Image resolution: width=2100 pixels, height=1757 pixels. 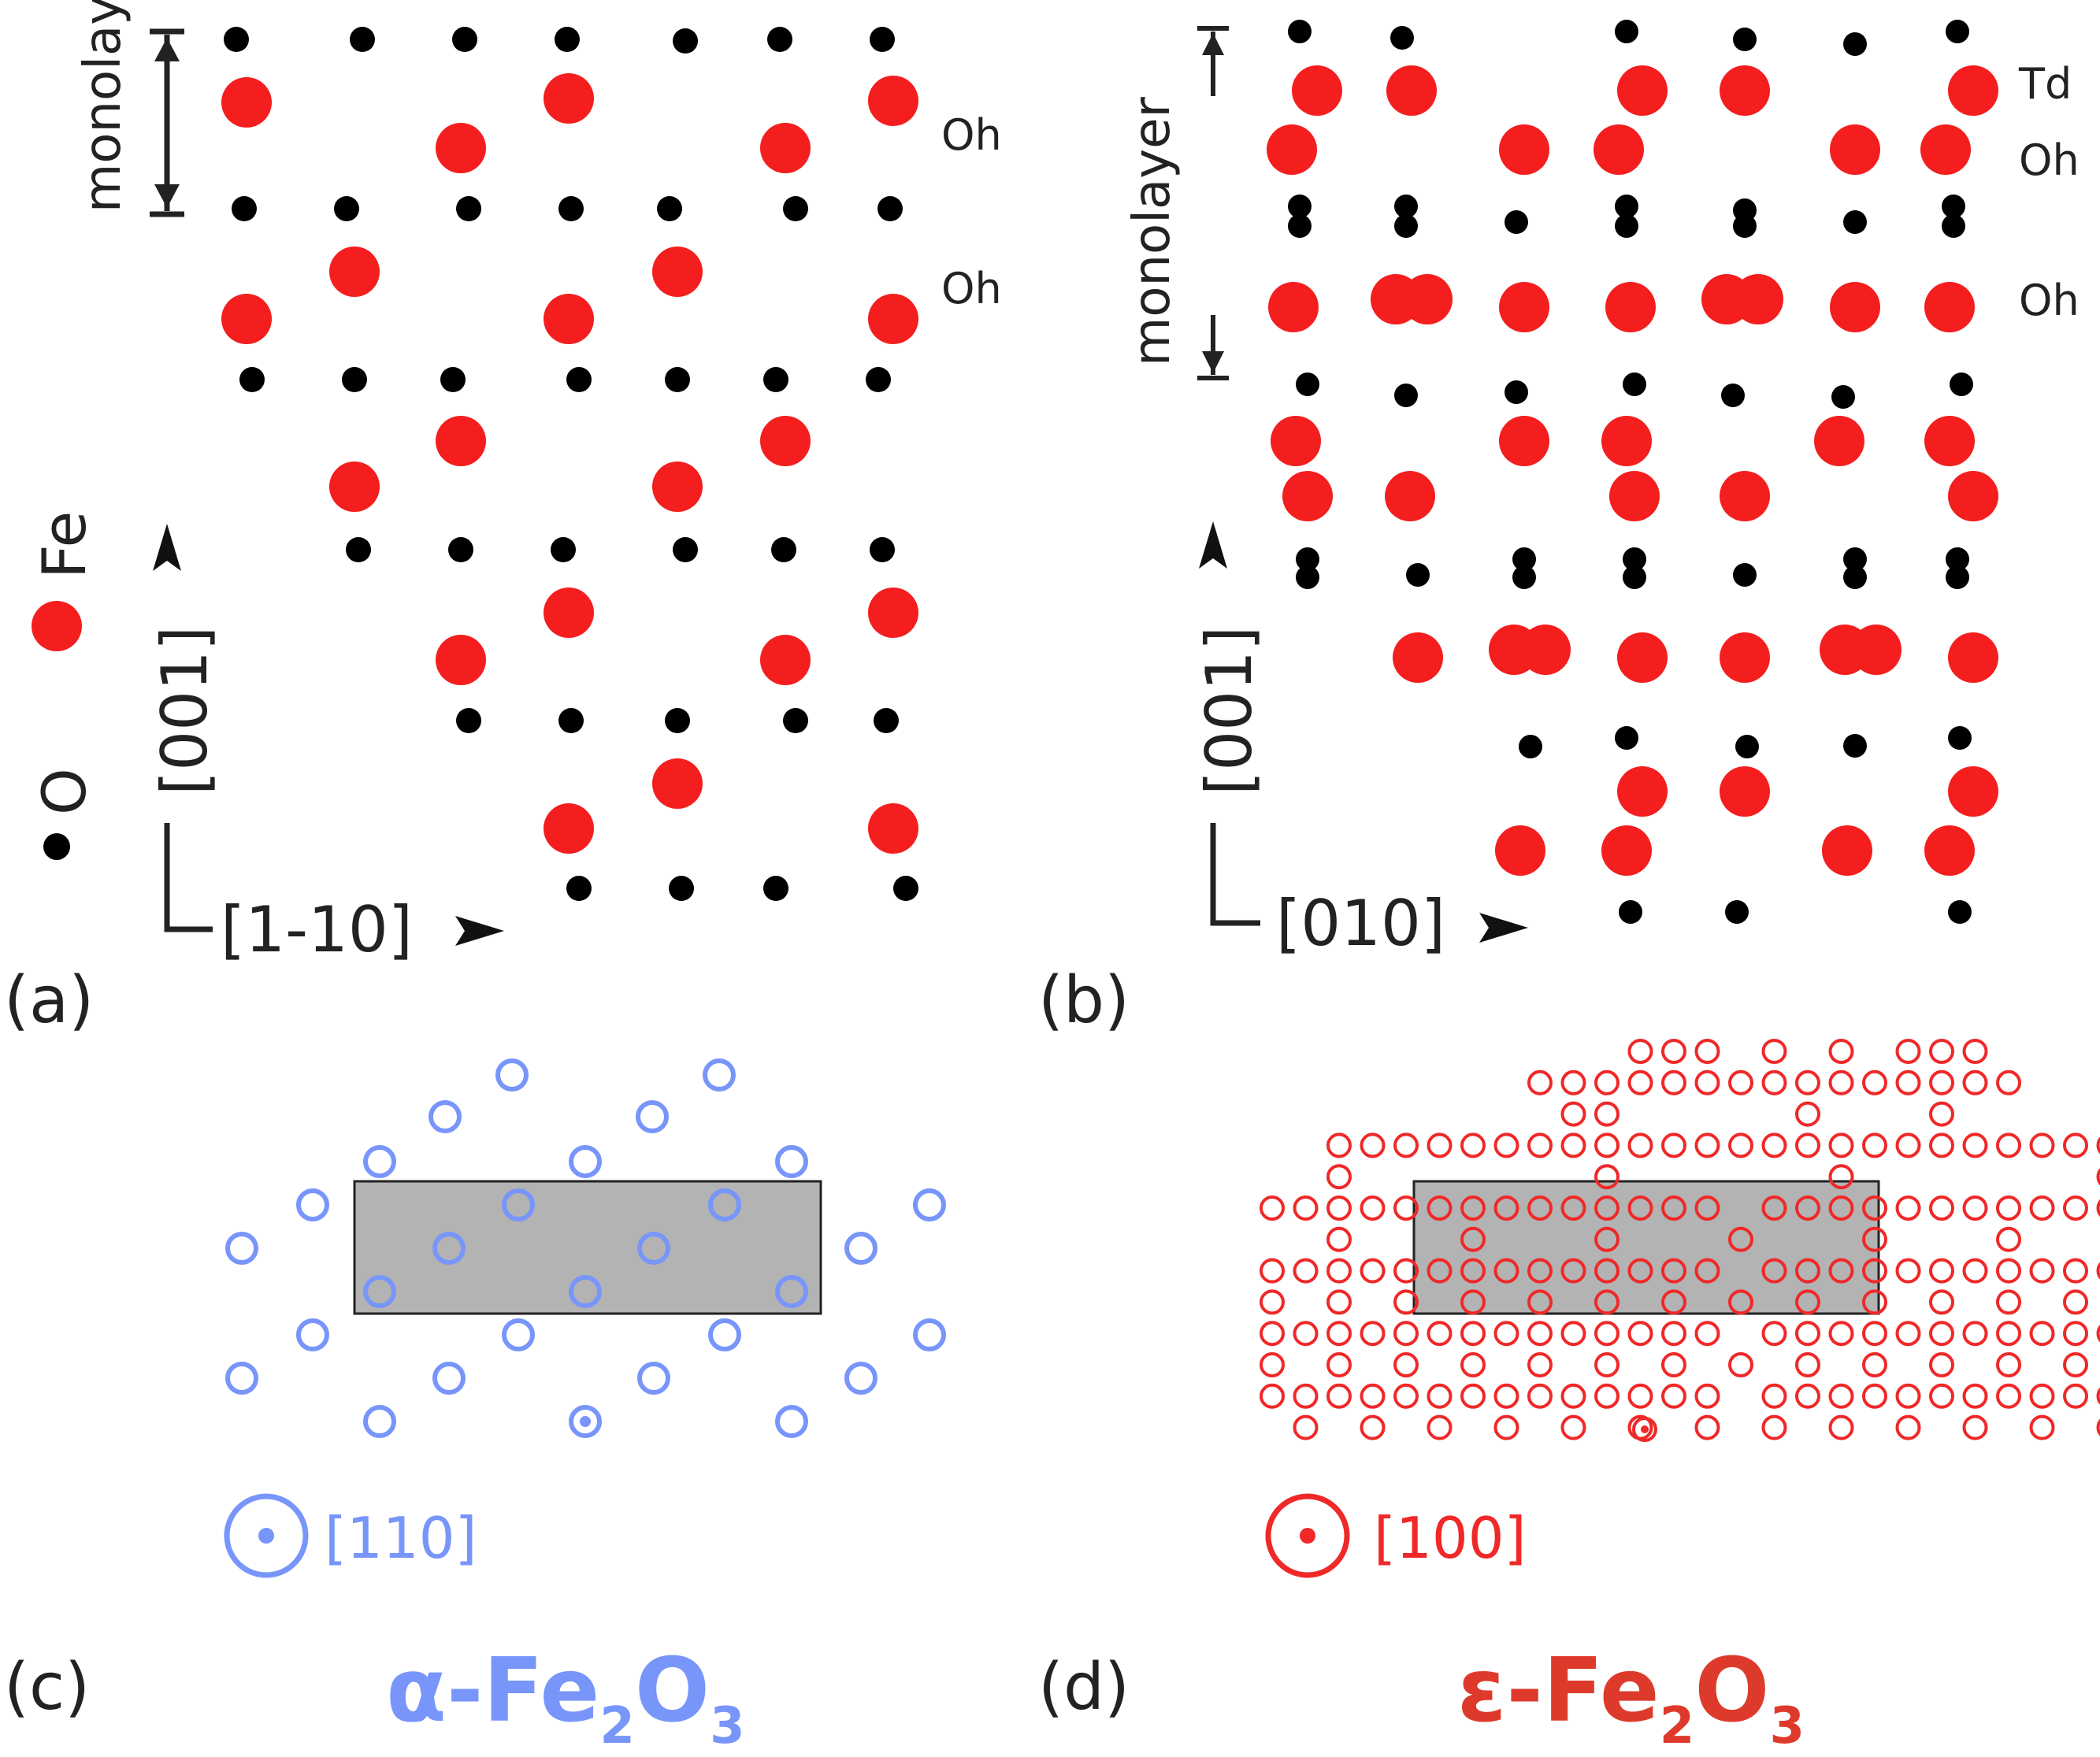 What do you see at coordinates (1084, 1001) in the screenshot?
I see `panel-b-label: (b)` at bounding box center [1084, 1001].